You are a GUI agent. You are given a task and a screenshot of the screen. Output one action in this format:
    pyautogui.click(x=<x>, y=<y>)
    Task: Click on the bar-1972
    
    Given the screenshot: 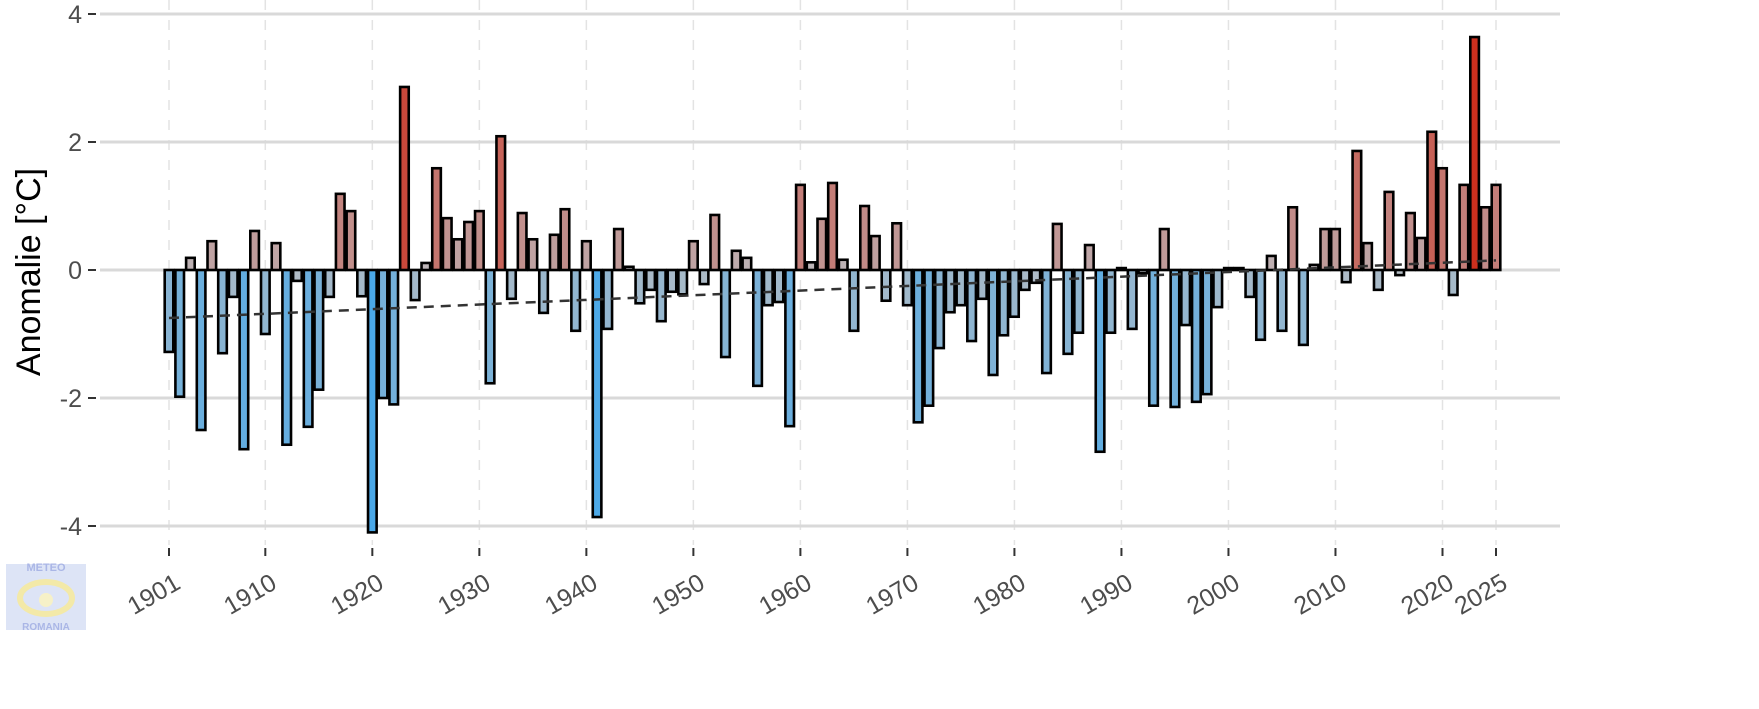 What is the action you would take?
    pyautogui.click(x=929, y=337)
    